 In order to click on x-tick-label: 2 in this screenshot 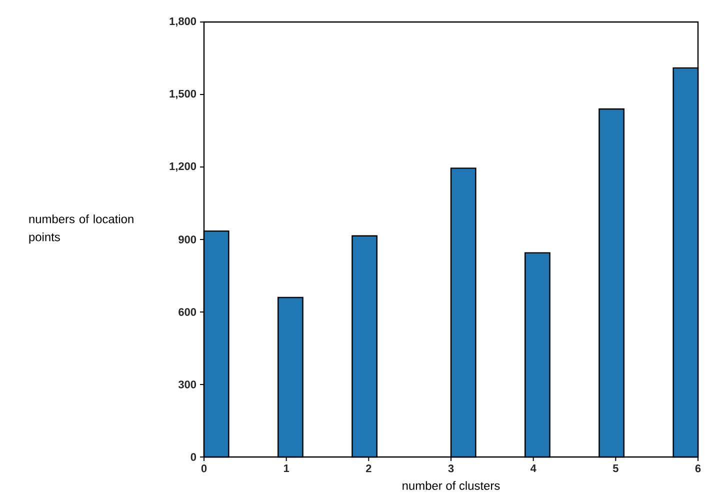, I will do `click(369, 468)`.